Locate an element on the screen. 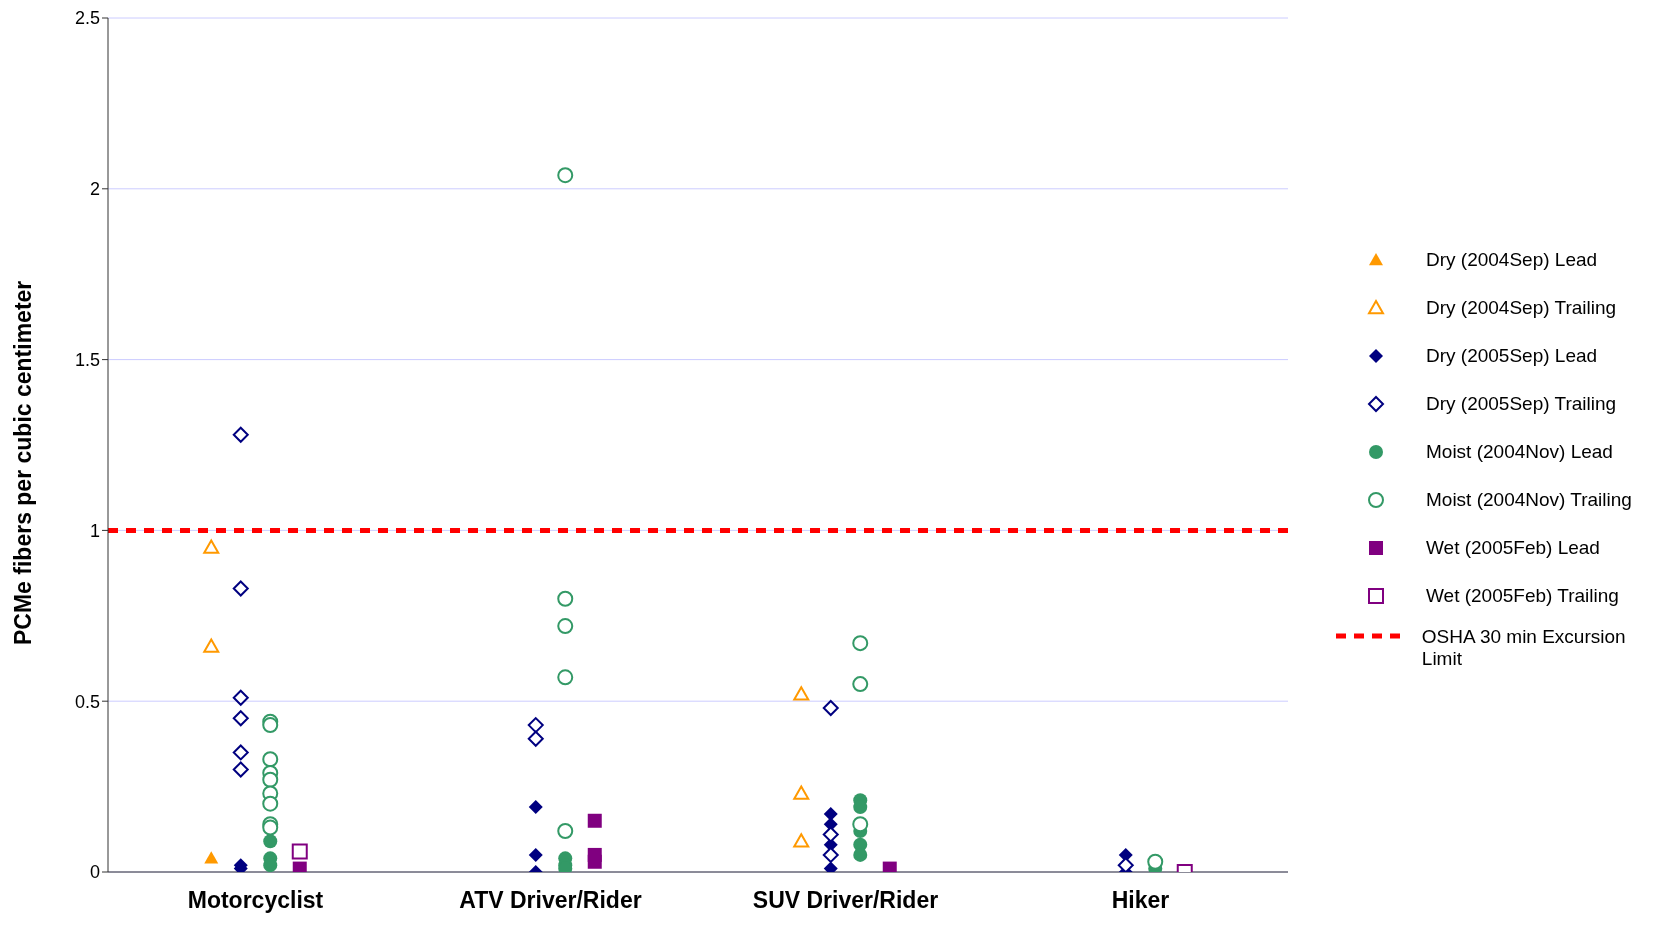  legend-label: Wet (2005Feb) Trailing is located at coordinates (1522, 596).